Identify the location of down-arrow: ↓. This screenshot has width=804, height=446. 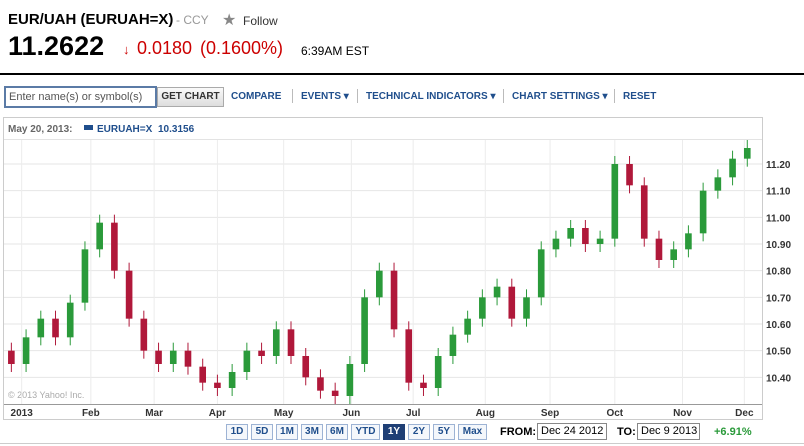
(126, 49).